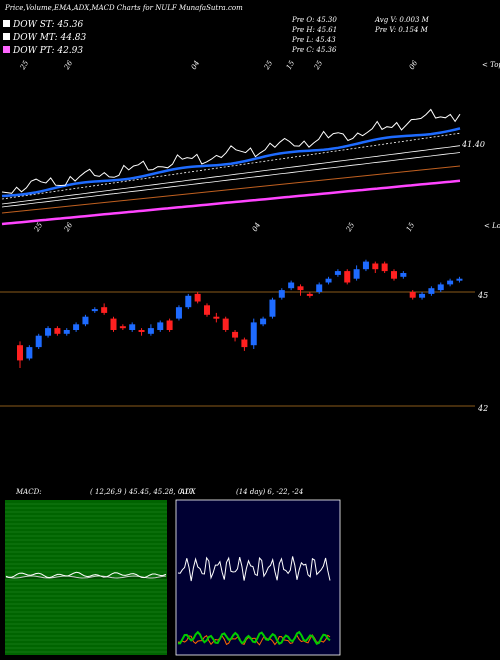 The width and height of the screenshot is (500, 660). I want to click on adx-label: ADX, so click(188, 492).